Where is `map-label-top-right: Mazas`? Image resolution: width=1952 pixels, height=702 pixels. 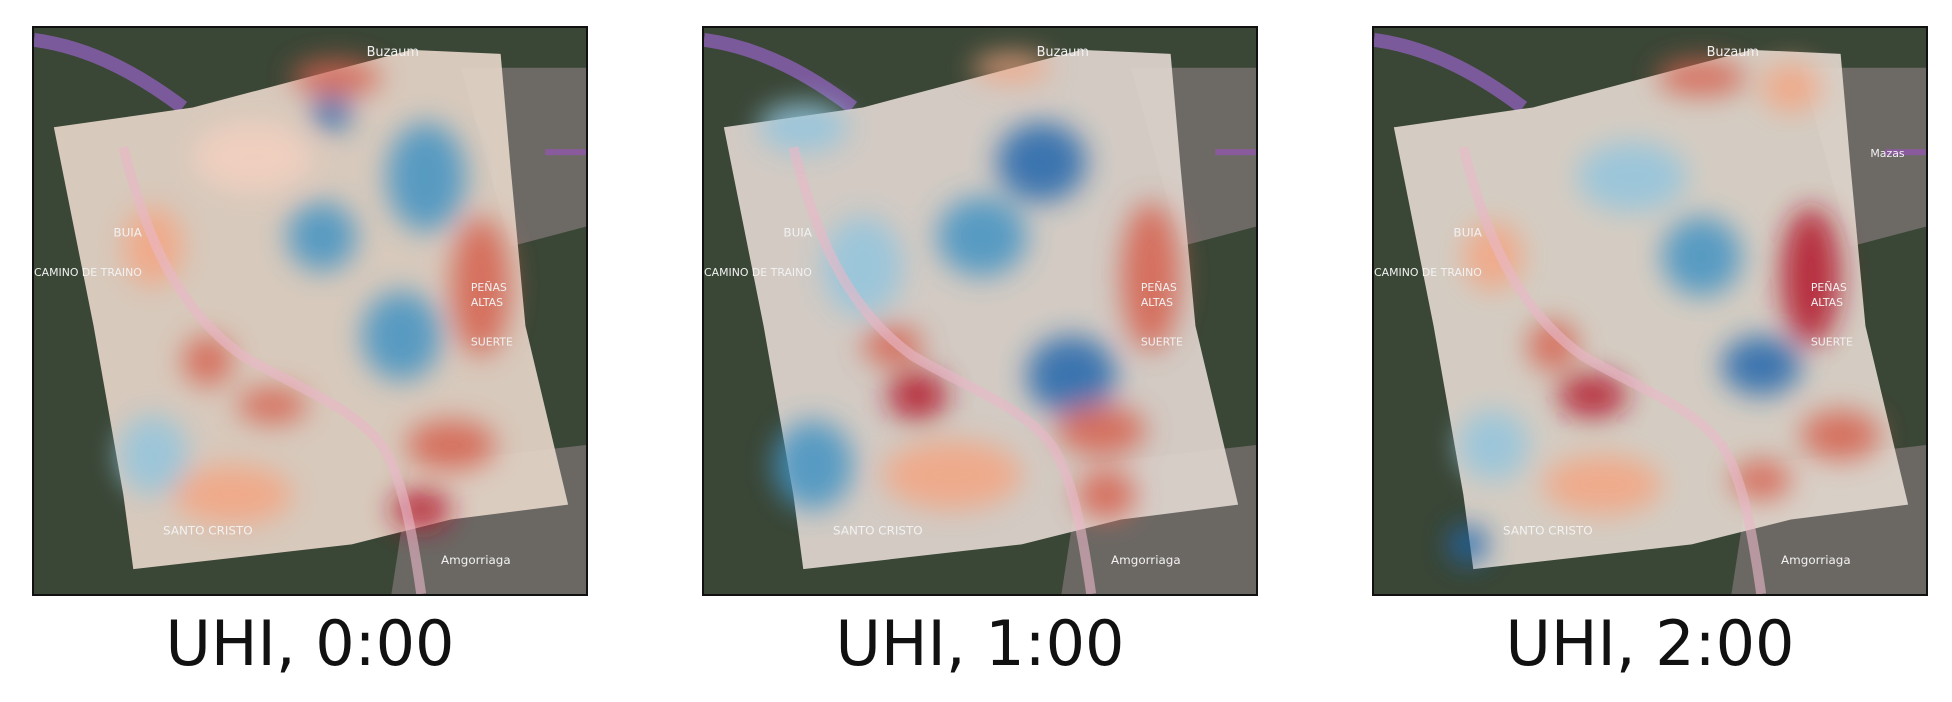 map-label-top-right: Mazas is located at coordinates (1887, 153).